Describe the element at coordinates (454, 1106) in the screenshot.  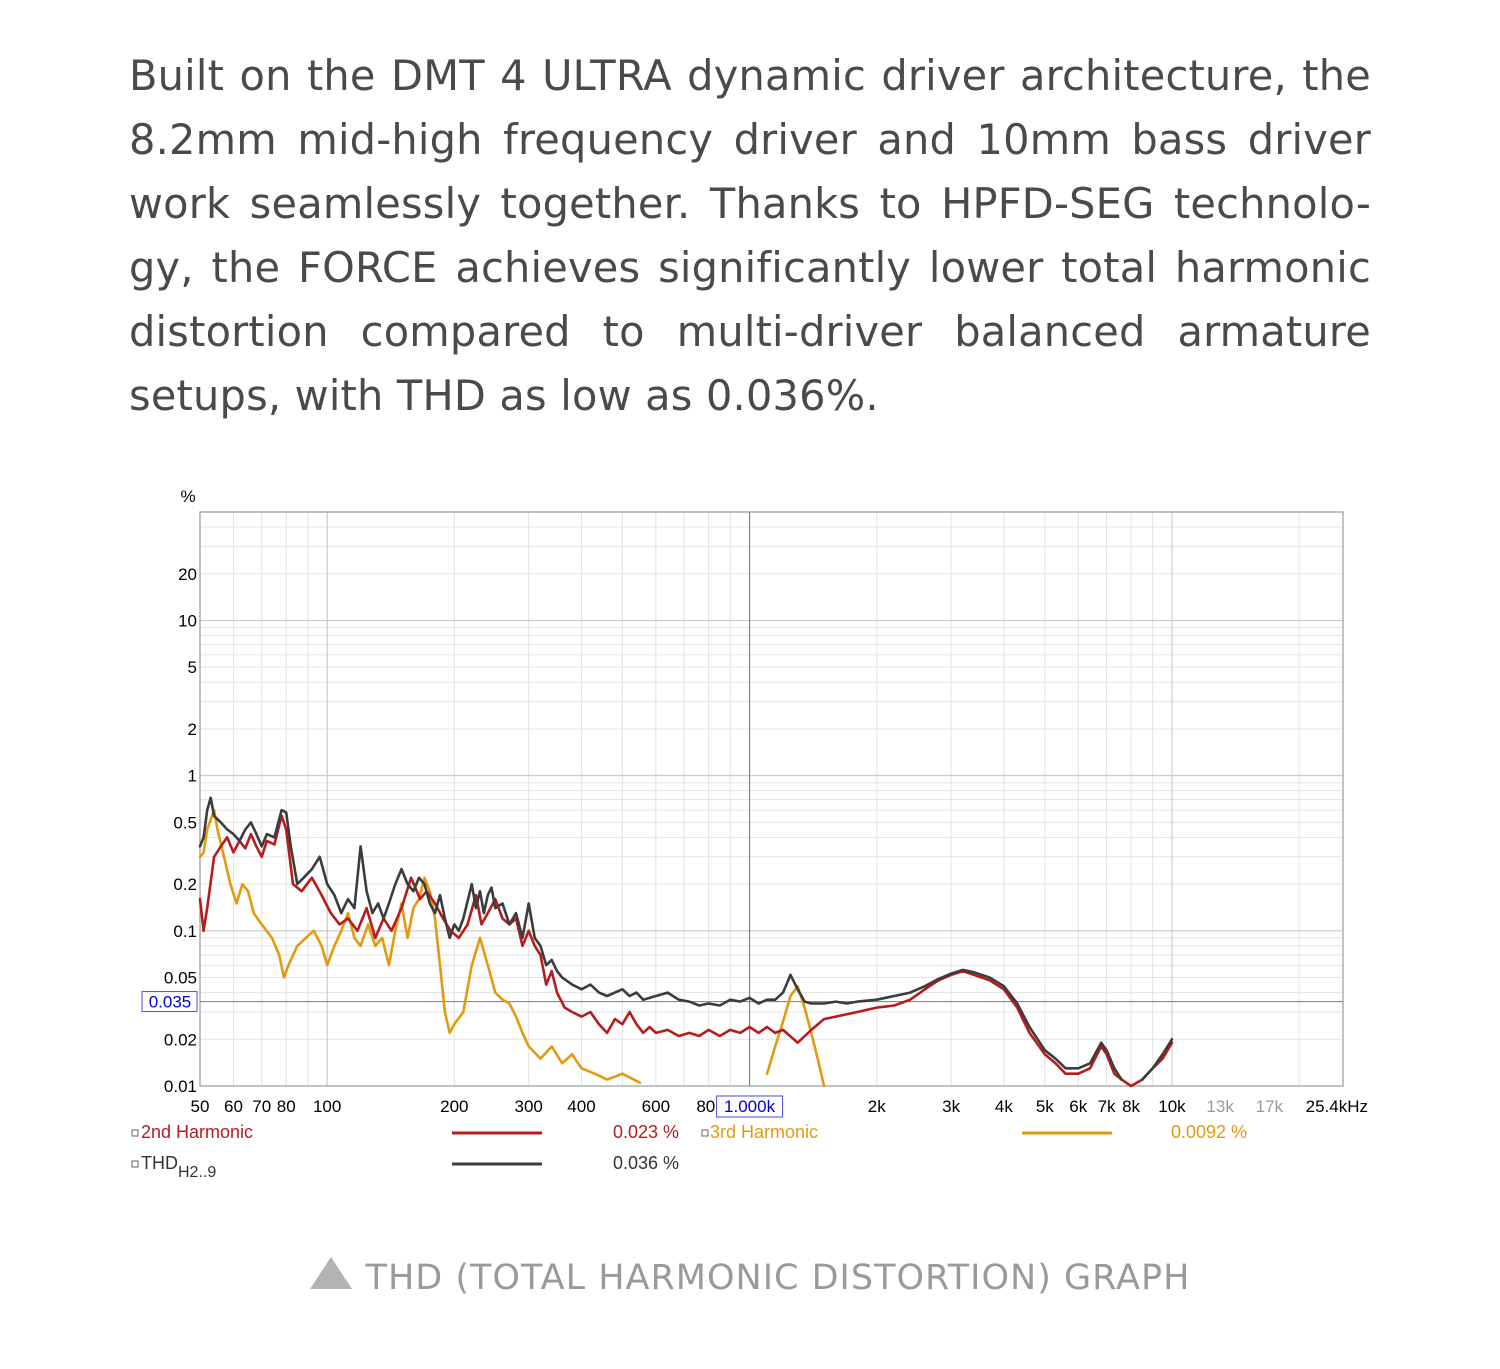
I see `x-tick-label: 200` at that location.